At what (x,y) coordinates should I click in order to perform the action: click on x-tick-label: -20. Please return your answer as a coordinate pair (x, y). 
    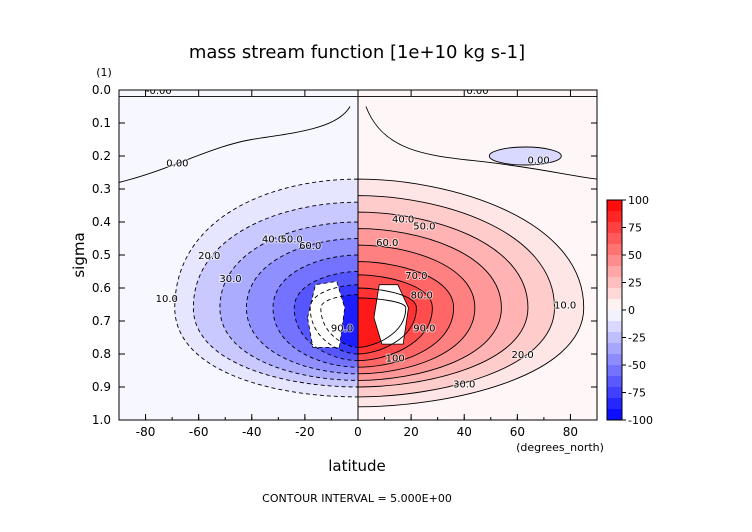
    Looking at the image, I should click on (305, 432).